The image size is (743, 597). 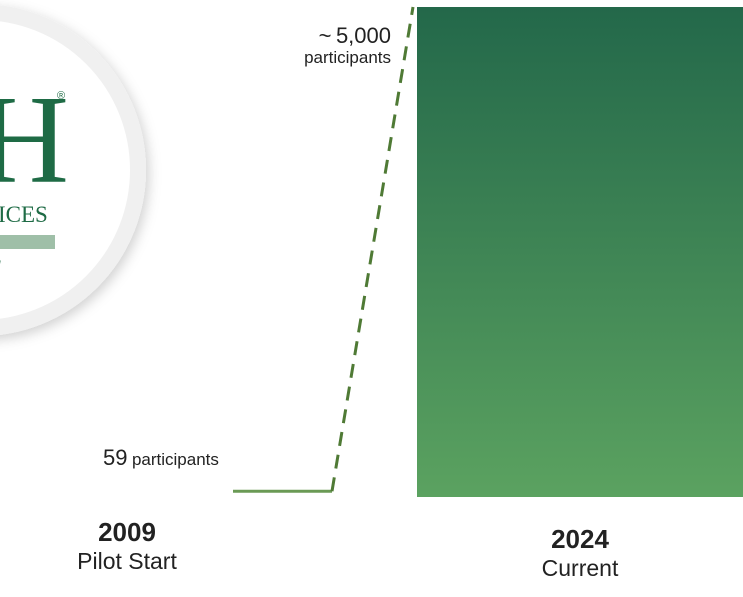 What do you see at coordinates (347, 58) in the screenshot?
I see `data-label-2024-unit: participants` at bounding box center [347, 58].